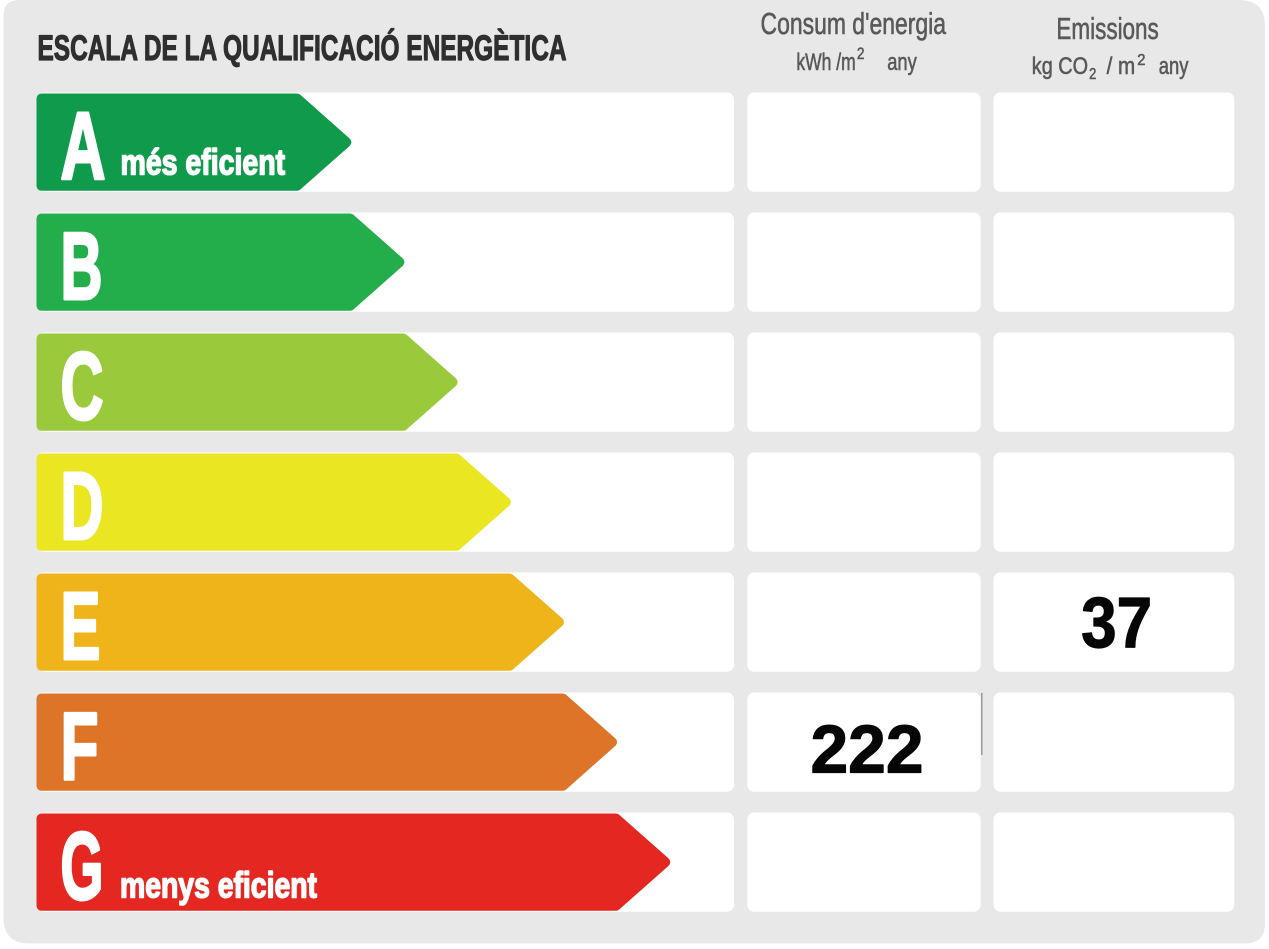 The height and width of the screenshot is (949, 1269). I want to click on svg-text: G, so click(82, 866).